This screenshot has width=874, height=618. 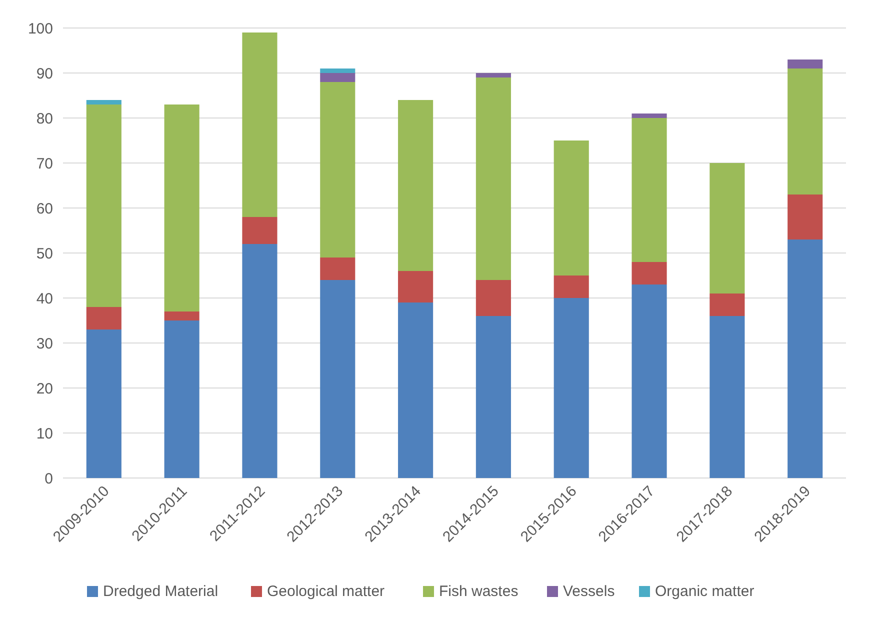 I want to click on legend-label: Vessels, so click(x=589, y=591).